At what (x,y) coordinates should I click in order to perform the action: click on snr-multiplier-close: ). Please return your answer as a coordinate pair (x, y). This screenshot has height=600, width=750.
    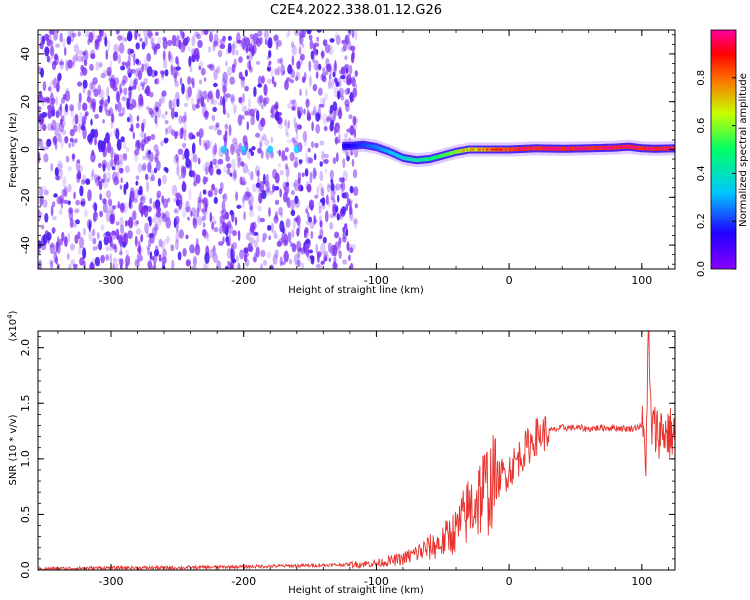
    Looking at the image, I should click on (13, 312).